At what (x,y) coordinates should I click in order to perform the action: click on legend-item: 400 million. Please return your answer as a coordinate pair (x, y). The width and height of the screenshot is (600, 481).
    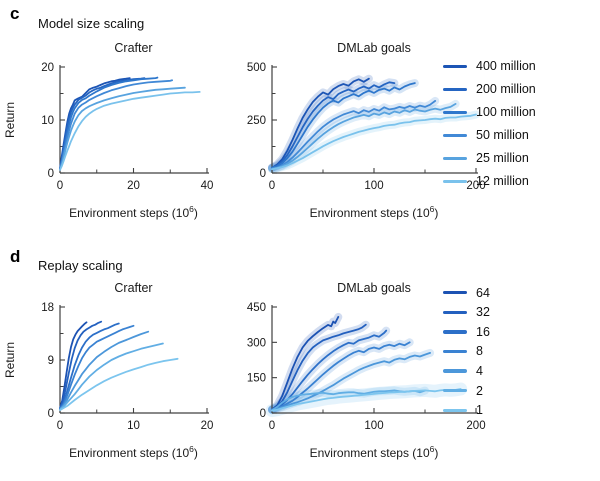
    Looking at the image, I should click on (489, 66).